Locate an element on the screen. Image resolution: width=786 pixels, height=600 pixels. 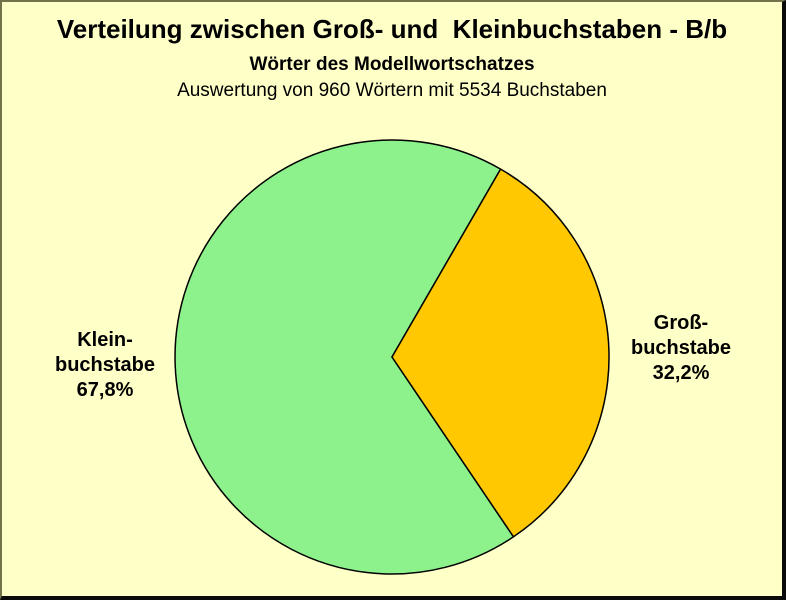
slice-label-grossbuchstabe: Groß- buchstabe 32,2% is located at coordinates (681, 348).